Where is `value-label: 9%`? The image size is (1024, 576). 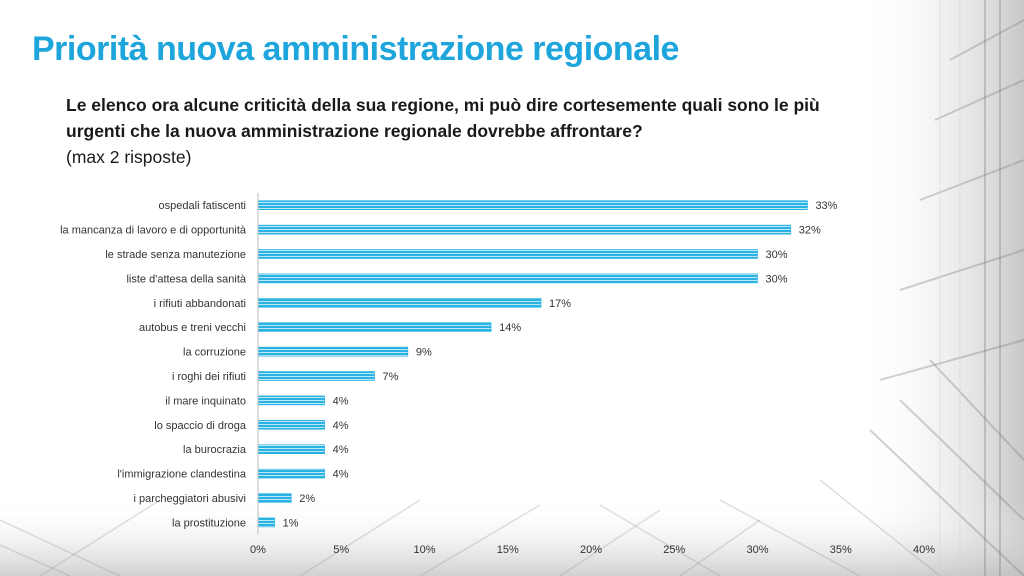 value-label: 9% is located at coordinates (424, 353).